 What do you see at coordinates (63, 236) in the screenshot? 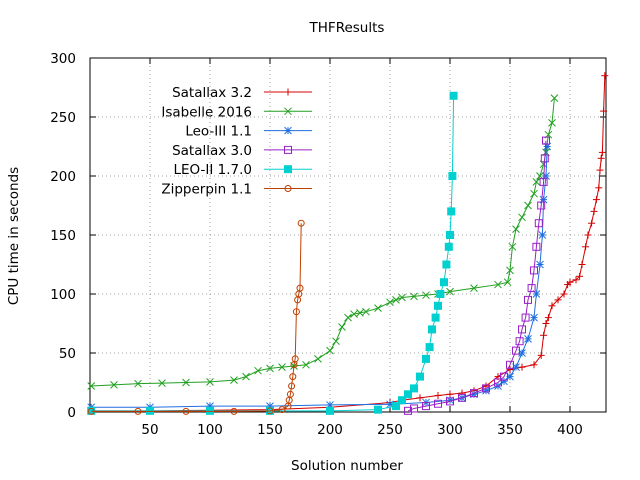
I see `y-tick-label: 150` at bounding box center [63, 236].